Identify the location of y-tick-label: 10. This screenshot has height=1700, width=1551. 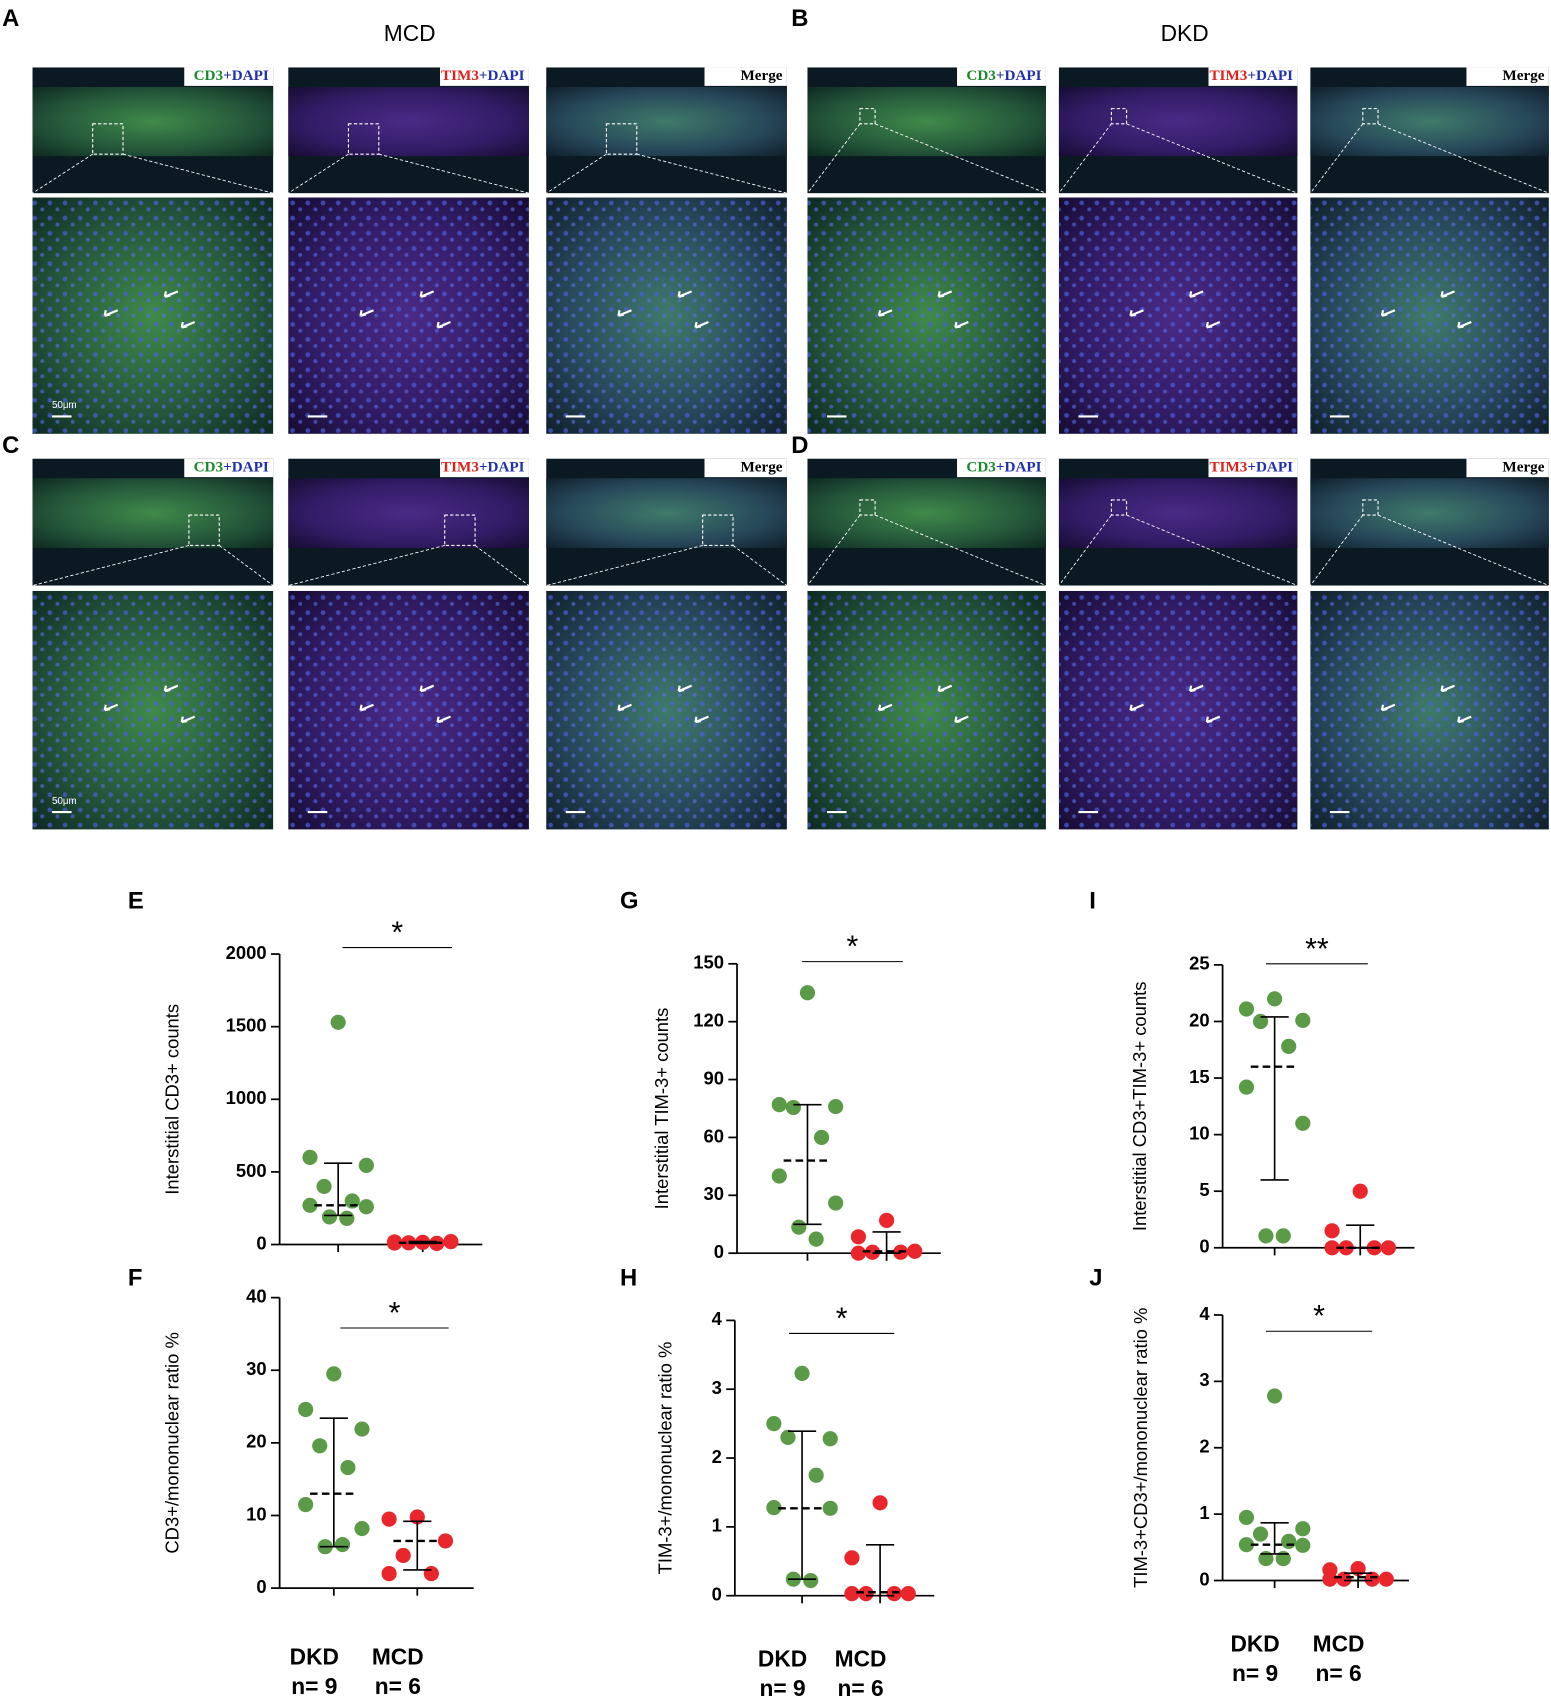
(256, 1513).